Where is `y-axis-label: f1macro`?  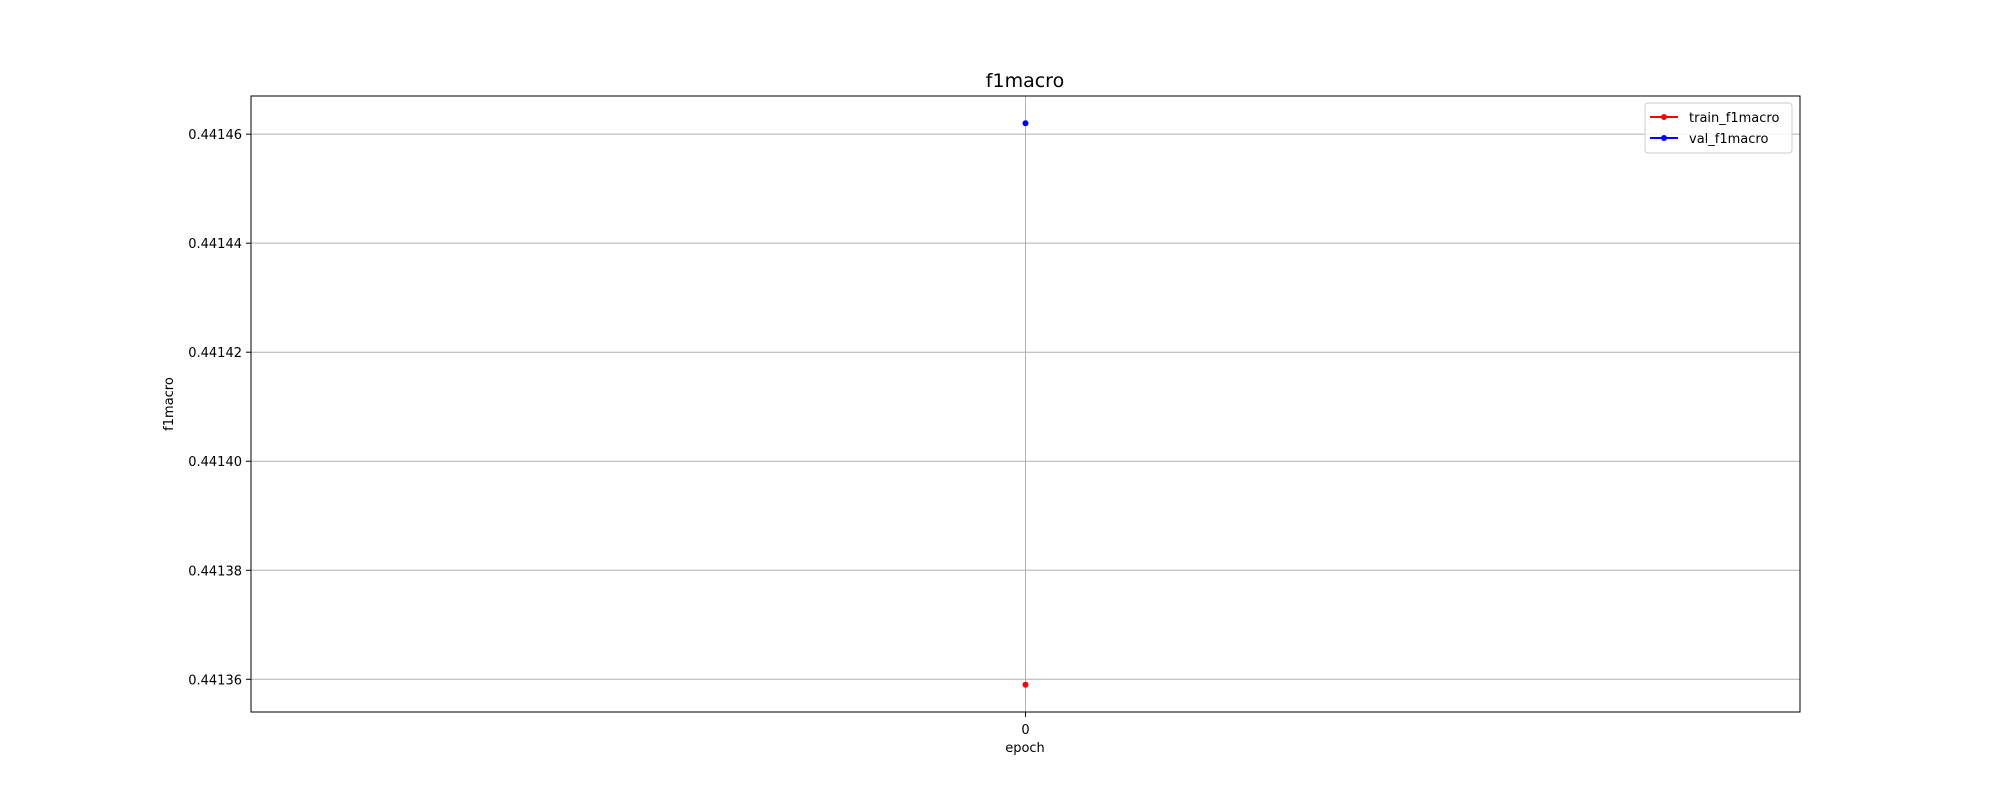
y-axis-label: f1macro is located at coordinates (169, 404).